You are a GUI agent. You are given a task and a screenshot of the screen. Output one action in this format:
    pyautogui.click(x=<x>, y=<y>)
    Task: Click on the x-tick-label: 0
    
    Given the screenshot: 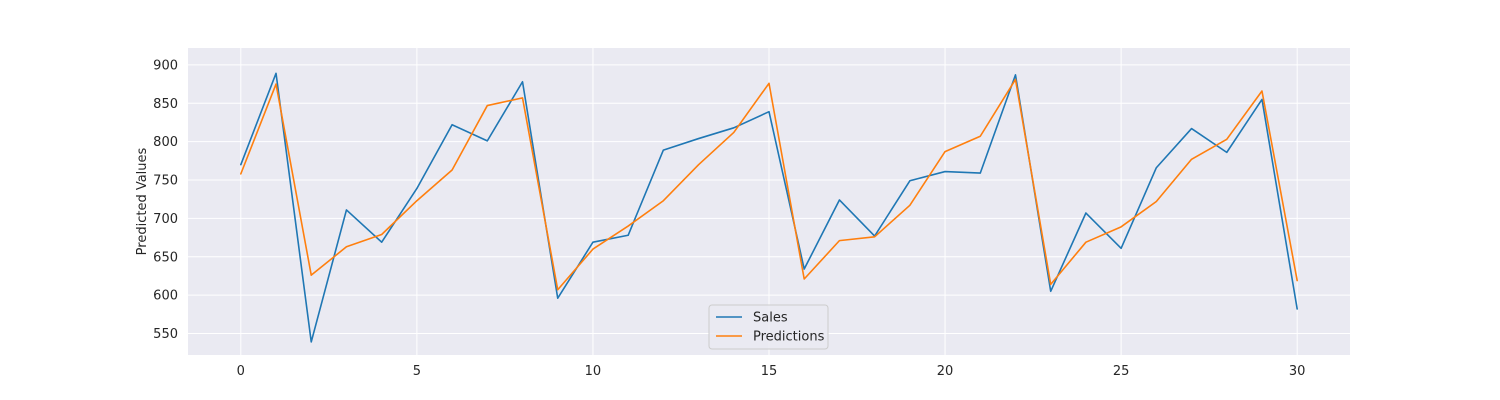 What is the action you would take?
    pyautogui.click(x=241, y=371)
    